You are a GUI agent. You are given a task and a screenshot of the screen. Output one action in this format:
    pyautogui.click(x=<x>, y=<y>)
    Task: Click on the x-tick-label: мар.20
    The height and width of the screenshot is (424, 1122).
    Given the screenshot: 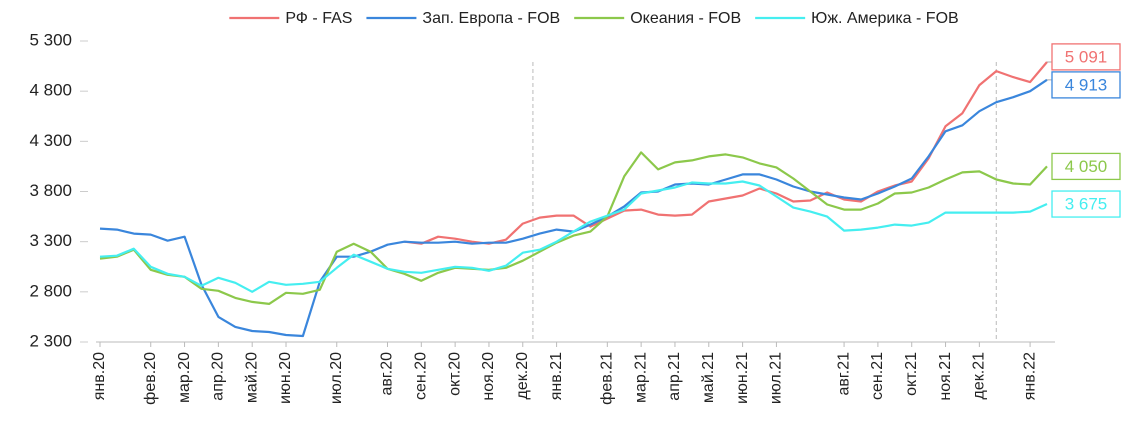 What is the action you would take?
    pyautogui.click(x=184, y=377)
    